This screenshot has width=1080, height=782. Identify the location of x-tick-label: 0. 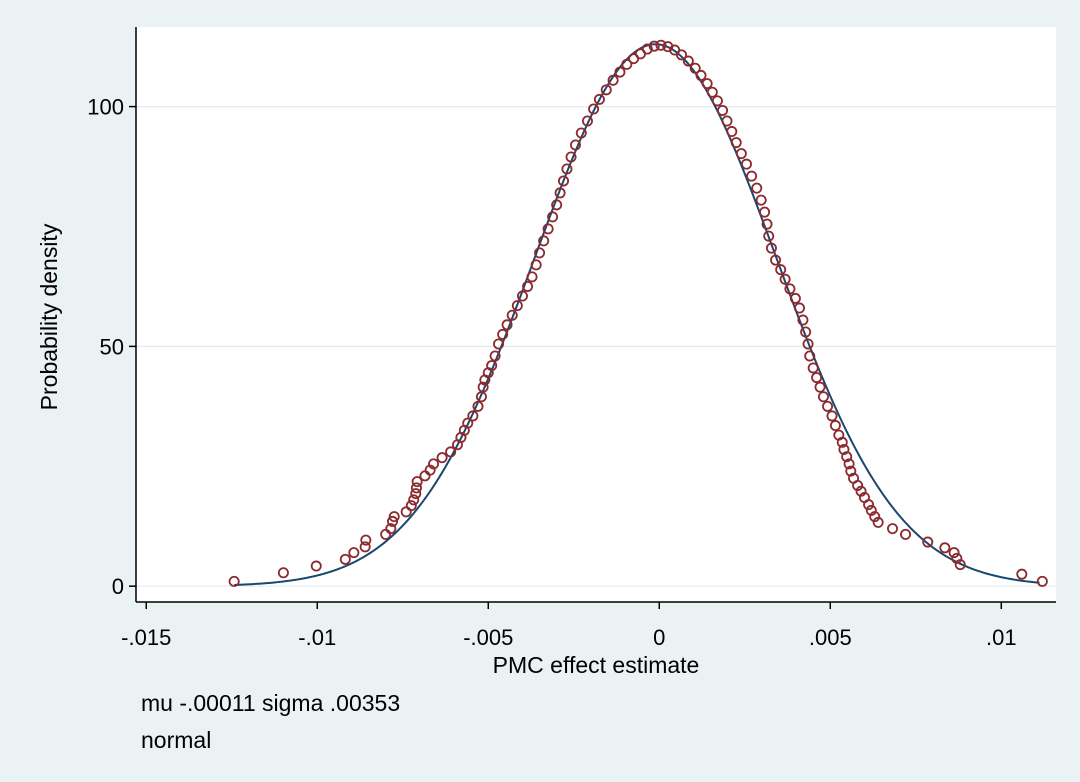
(659, 637).